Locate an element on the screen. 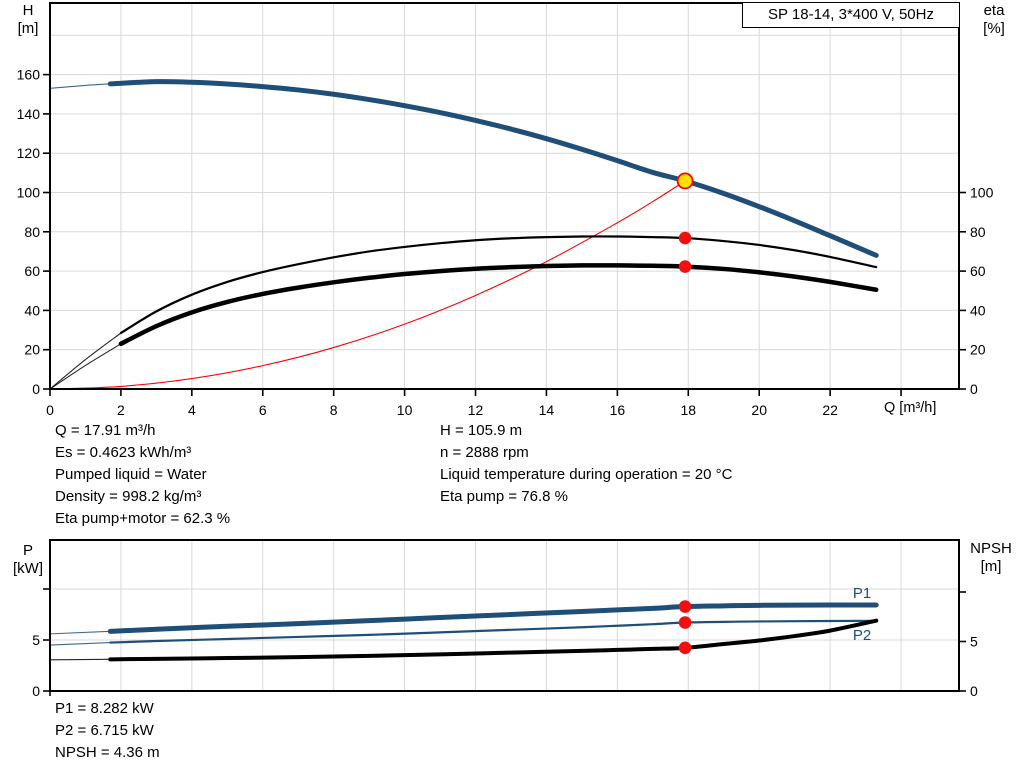 The width and height of the screenshot is (1024, 781). curve-eta-pump-motor-lead is located at coordinates (85, 366).